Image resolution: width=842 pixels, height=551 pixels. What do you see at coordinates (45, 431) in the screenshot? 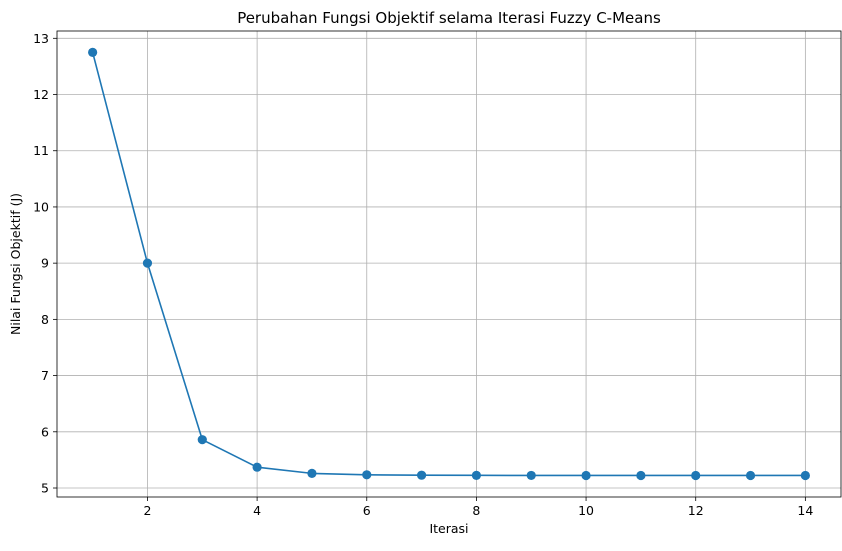
I see `y-tick-label: 6` at bounding box center [45, 431].